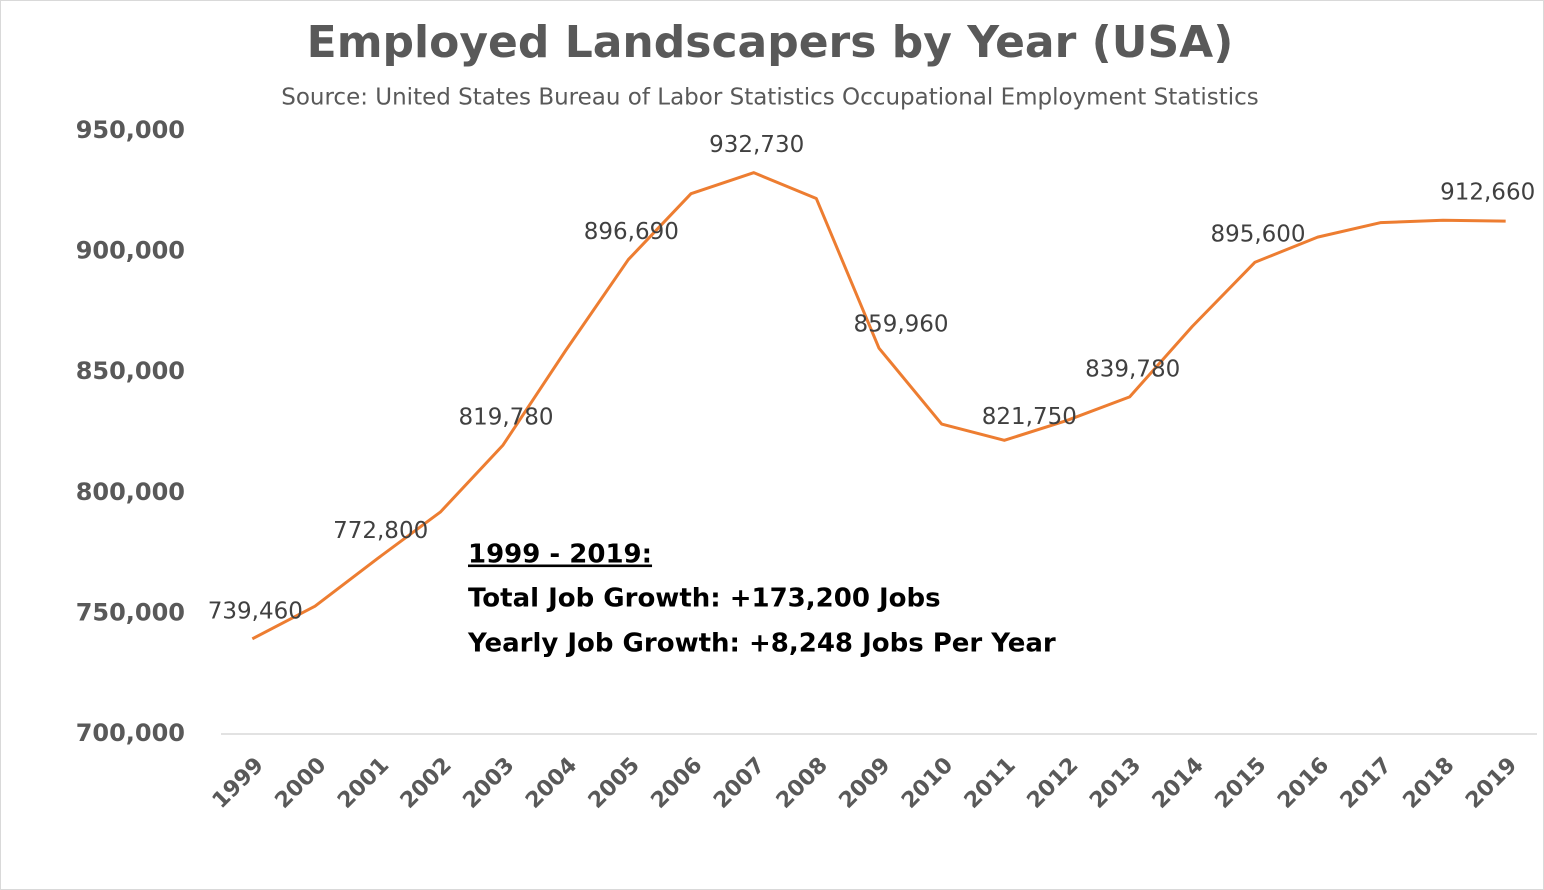 The image size is (1544, 890). What do you see at coordinates (1257, 235) in the screenshot?
I see `data-label: 895,600` at bounding box center [1257, 235].